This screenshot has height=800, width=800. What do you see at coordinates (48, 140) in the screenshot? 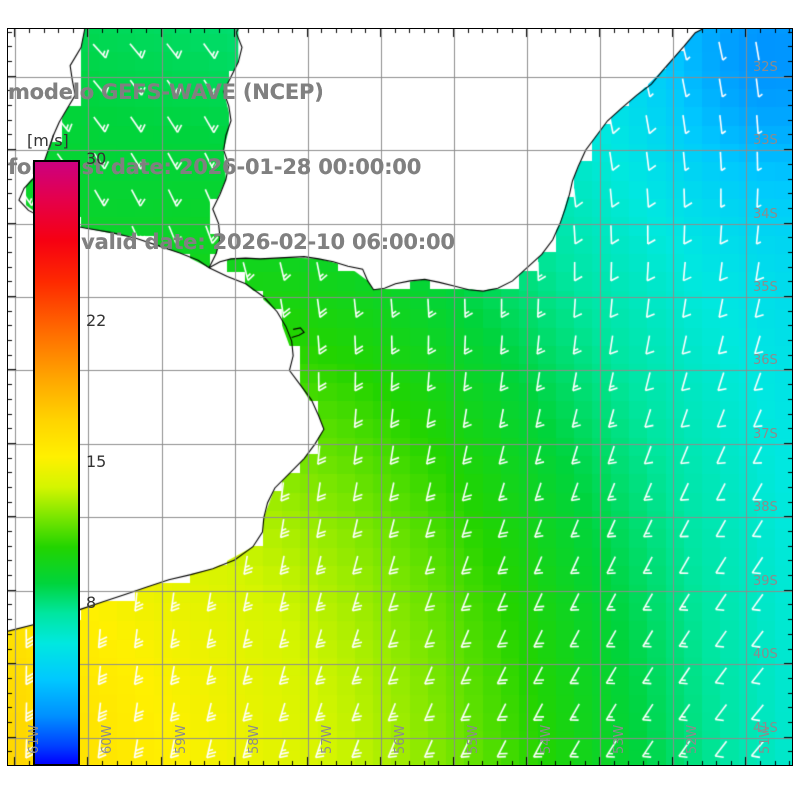
I see `colorbar-unit-label: [m/s]` at bounding box center [48, 140].